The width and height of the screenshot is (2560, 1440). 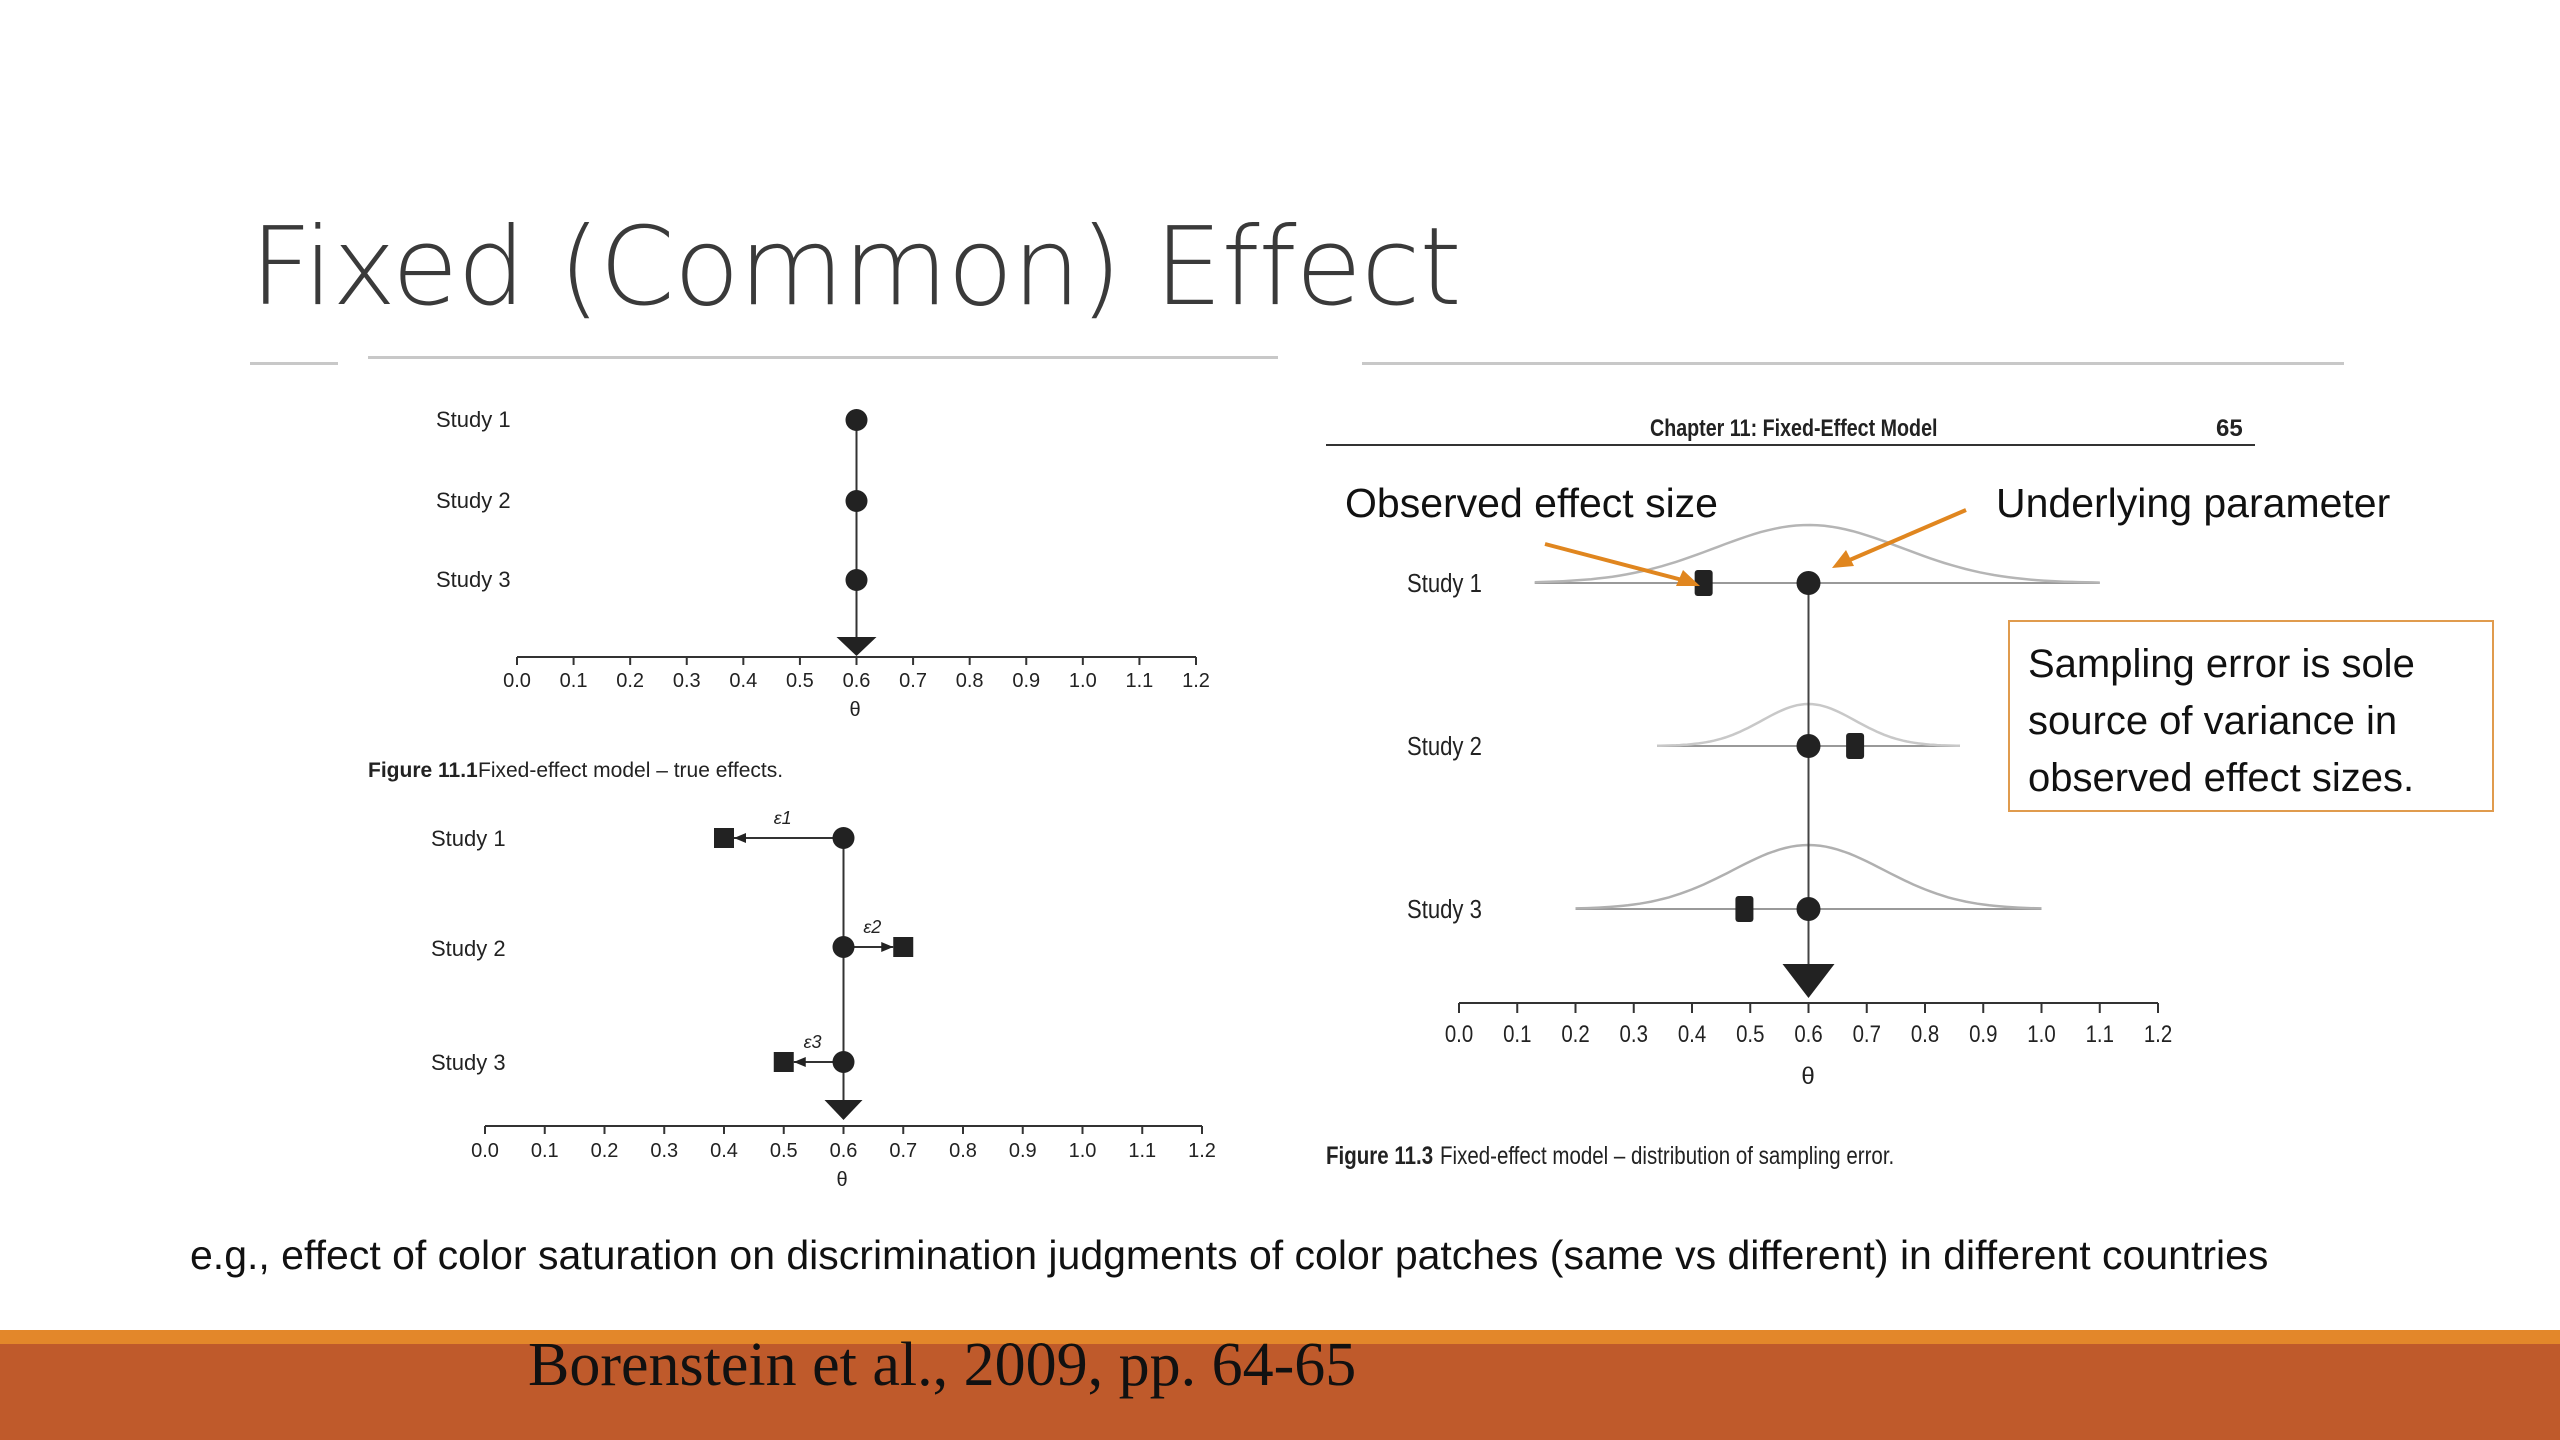 I want to click on title-rule-left, so click(x=294, y=363).